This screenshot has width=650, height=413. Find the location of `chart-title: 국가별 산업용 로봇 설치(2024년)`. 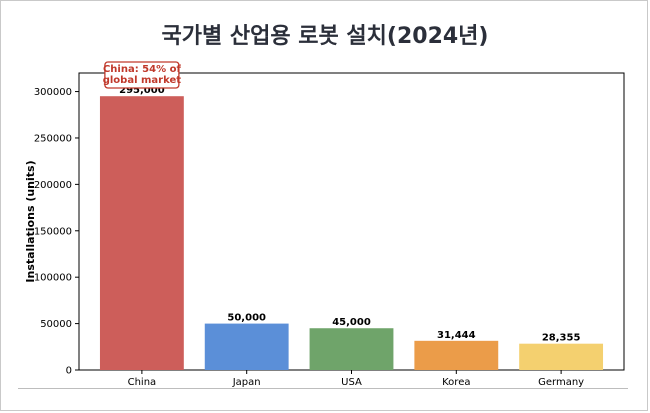

chart-title: 국가별 산업용 로봇 설치(2024년) is located at coordinates (325, 36).